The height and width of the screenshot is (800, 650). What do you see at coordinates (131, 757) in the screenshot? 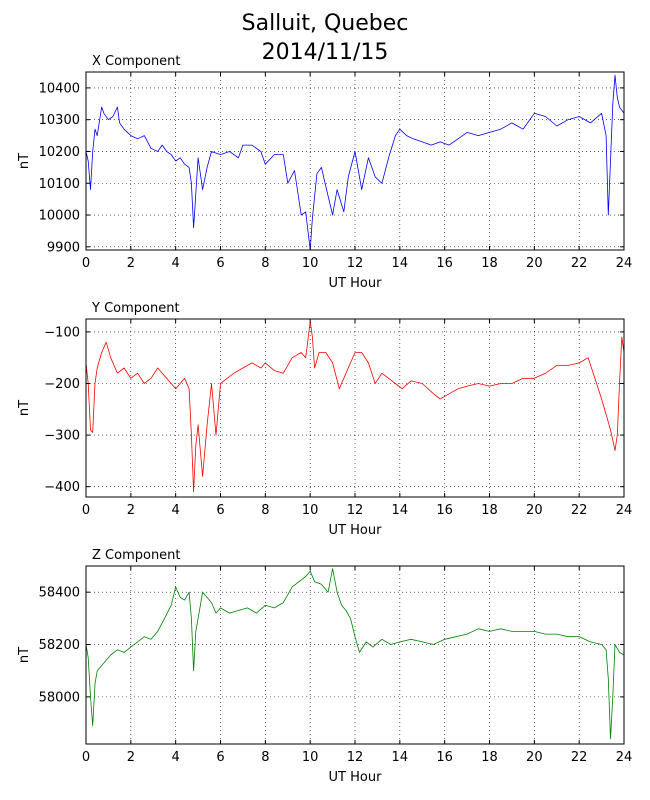
I see `z-component-x-tick-label: 2` at bounding box center [131, 757].